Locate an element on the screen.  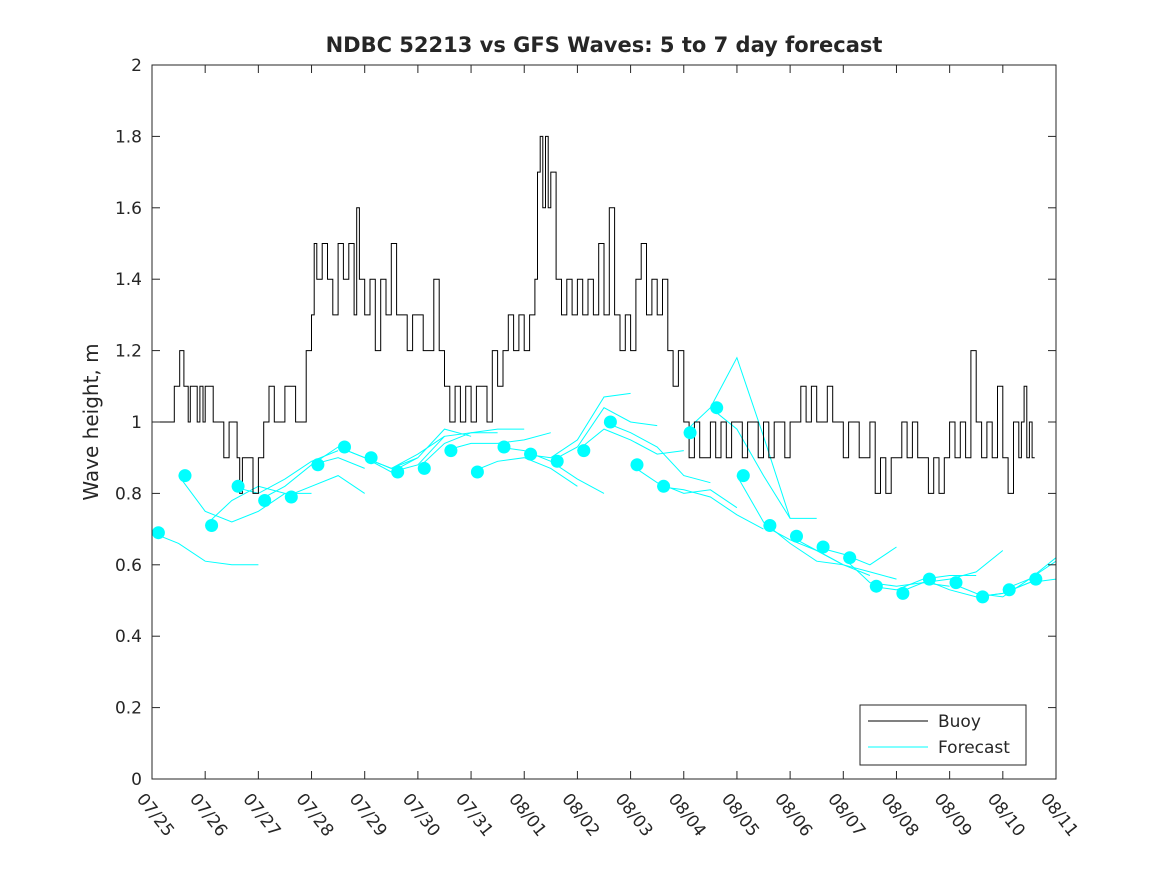
x-tick-label-10: 08/04 is located at coordinates (687, 815).